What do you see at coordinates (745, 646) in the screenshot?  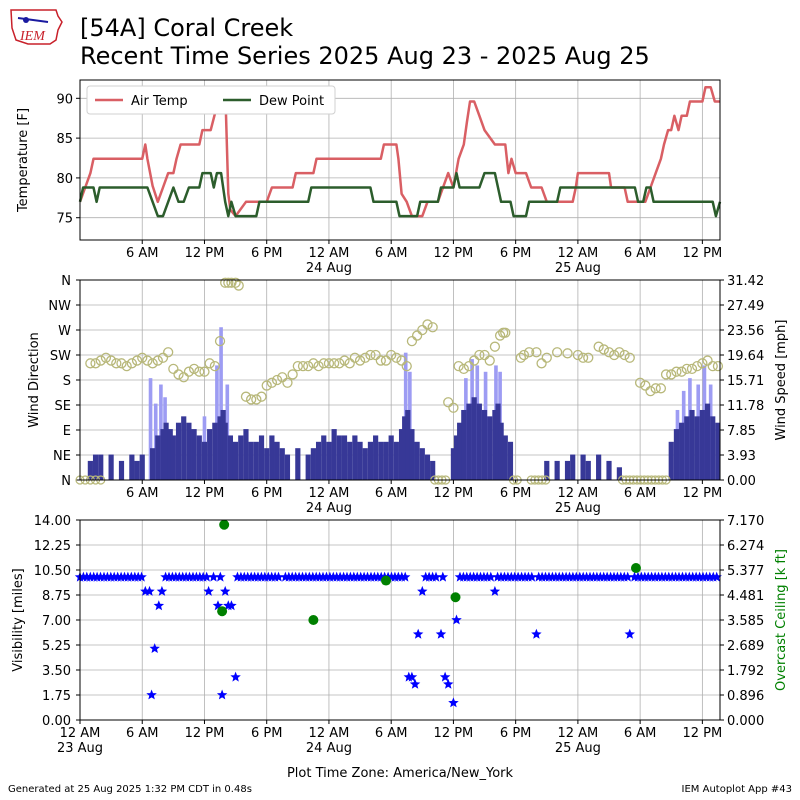 I see `y2-tick-label: 2.689` at bounding box center [745, 646].